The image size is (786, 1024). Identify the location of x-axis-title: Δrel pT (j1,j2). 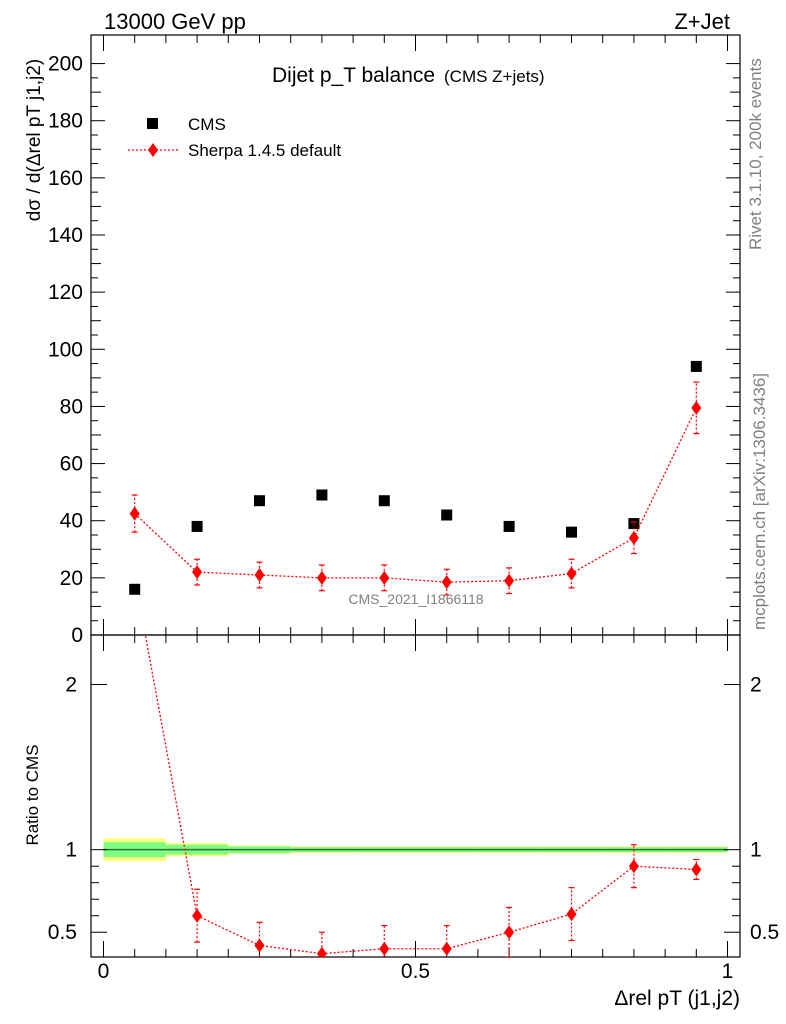
(677, 998).